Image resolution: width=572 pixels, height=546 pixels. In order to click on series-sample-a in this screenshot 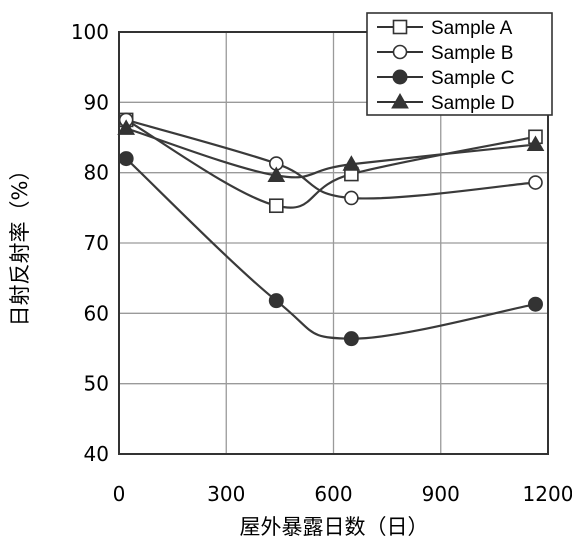, I will do `click(330, 163)`.